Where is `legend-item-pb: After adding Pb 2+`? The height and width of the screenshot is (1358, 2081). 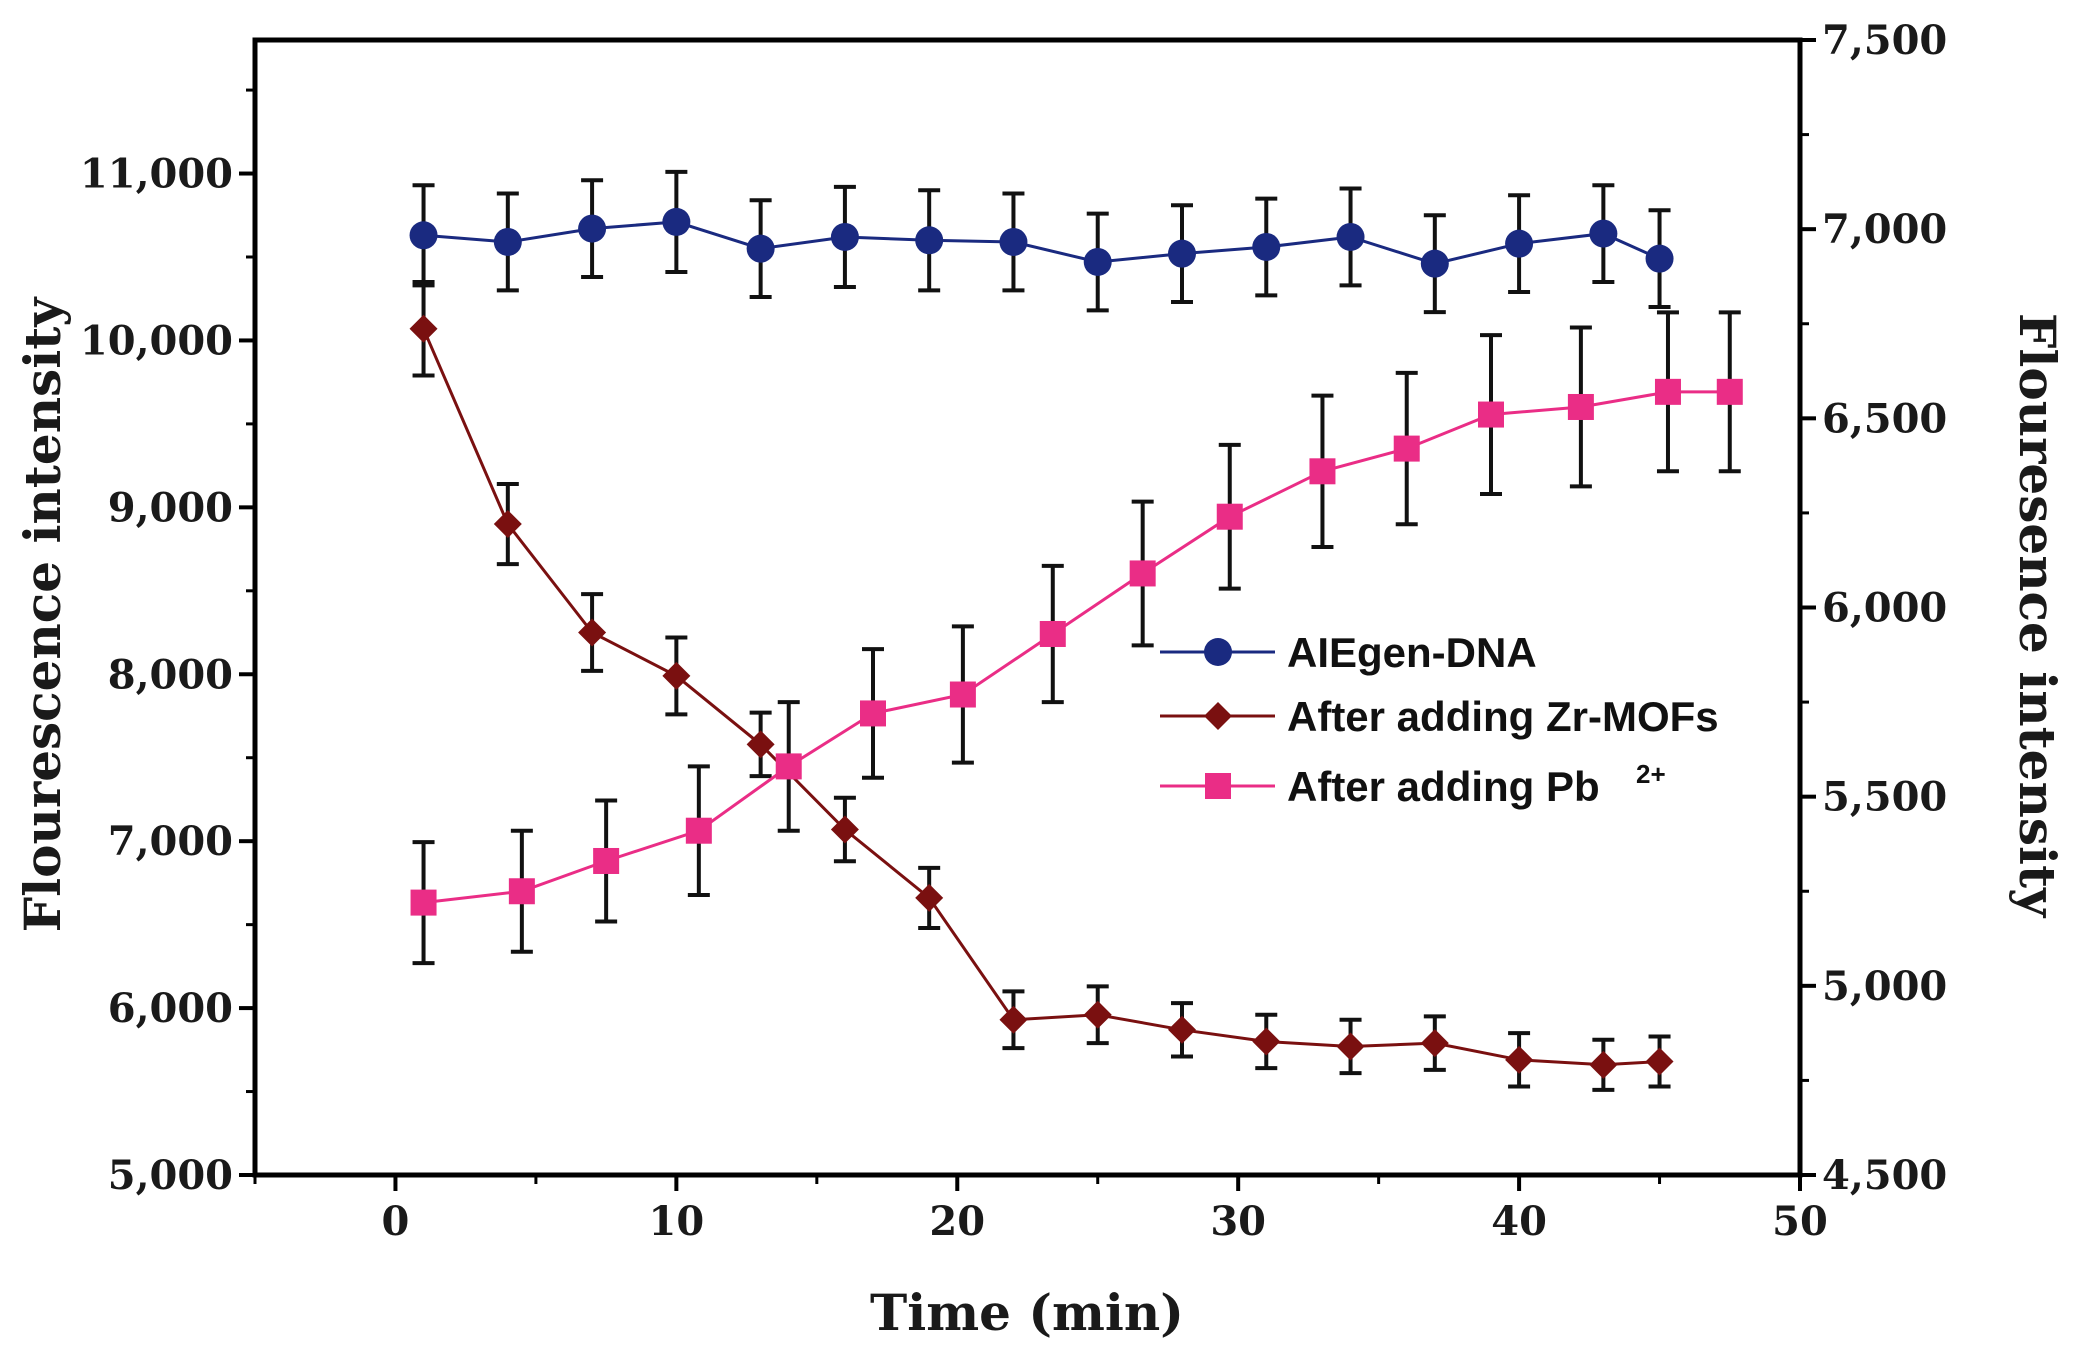 legend-item-pb: After adding Pb 2+ is located at coordinates (1413, 784).